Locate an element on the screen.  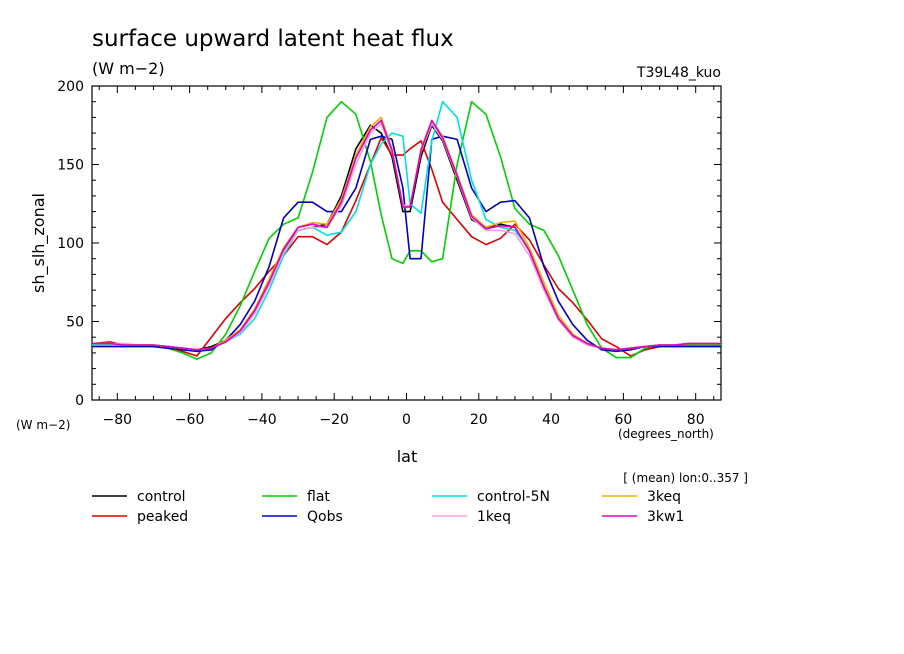
legend-label-control-5n: control-5N is located at coordinates (513, 497).